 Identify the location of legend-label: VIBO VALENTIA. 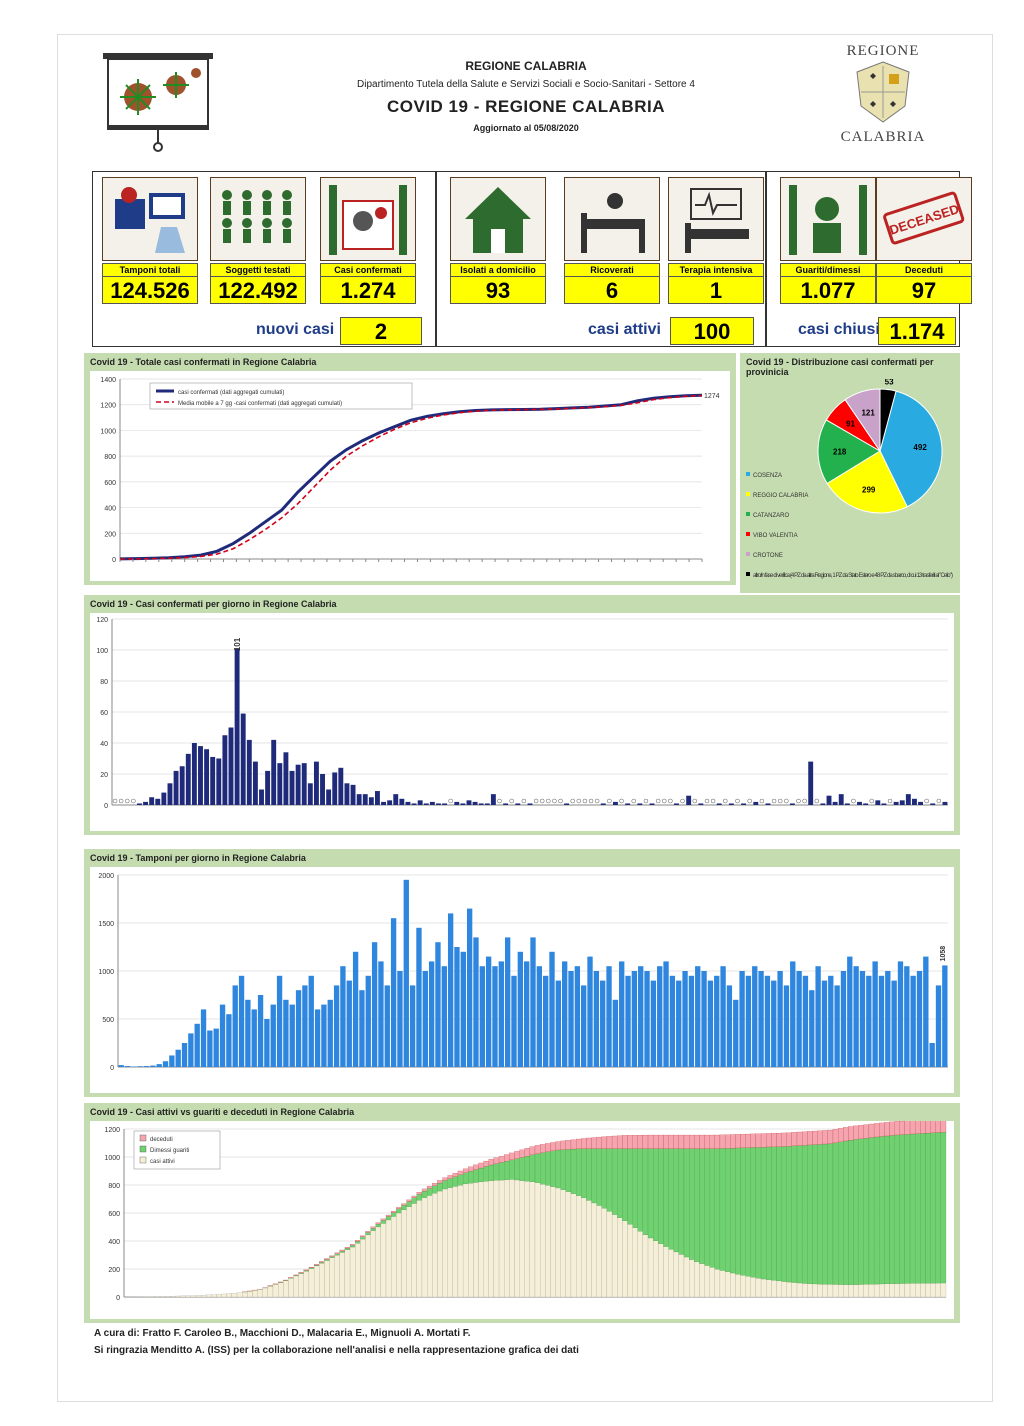
(775, 536).